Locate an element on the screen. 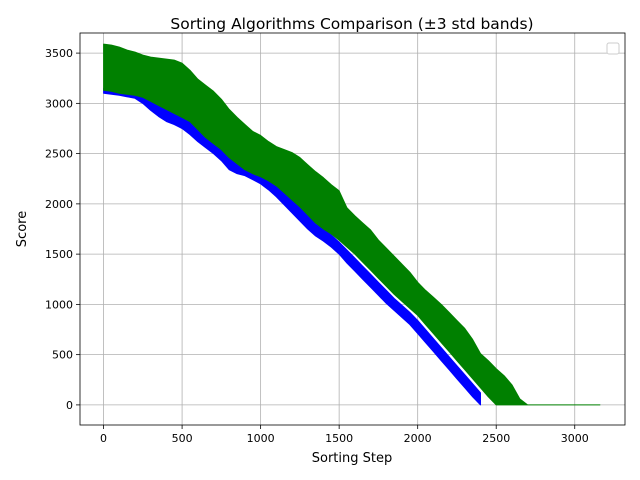 The image size is (640, 480). y-tick-label: 1000 is located at coordinates (59, 304).